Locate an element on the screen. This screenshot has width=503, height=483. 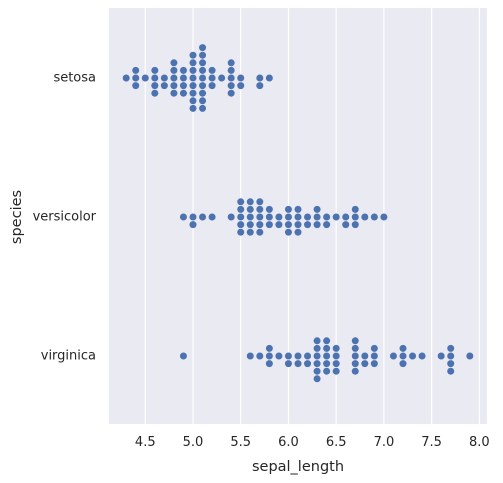
y-tick-labels: setosa versicolor virginica is located at coordinates (65, 217).